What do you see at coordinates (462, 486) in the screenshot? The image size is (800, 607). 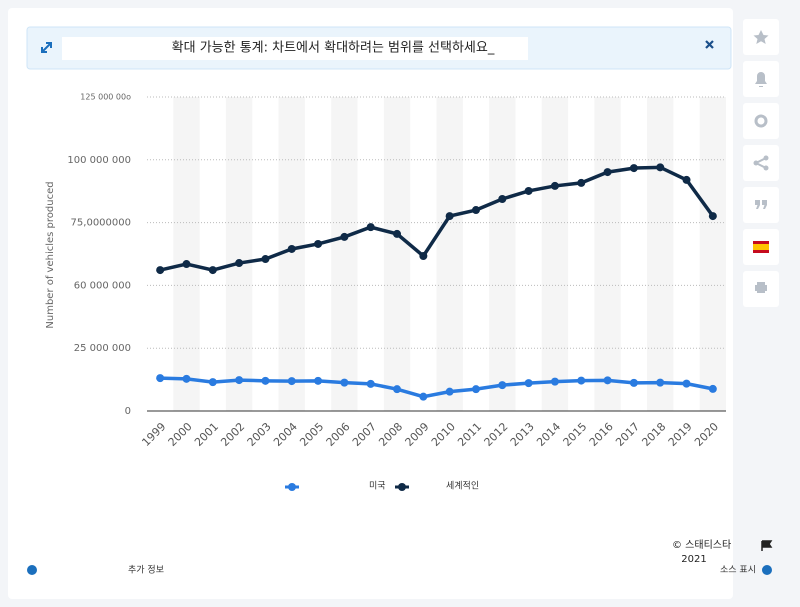 I see `legend-label: 세계적인` at bounding box center [462, 486].